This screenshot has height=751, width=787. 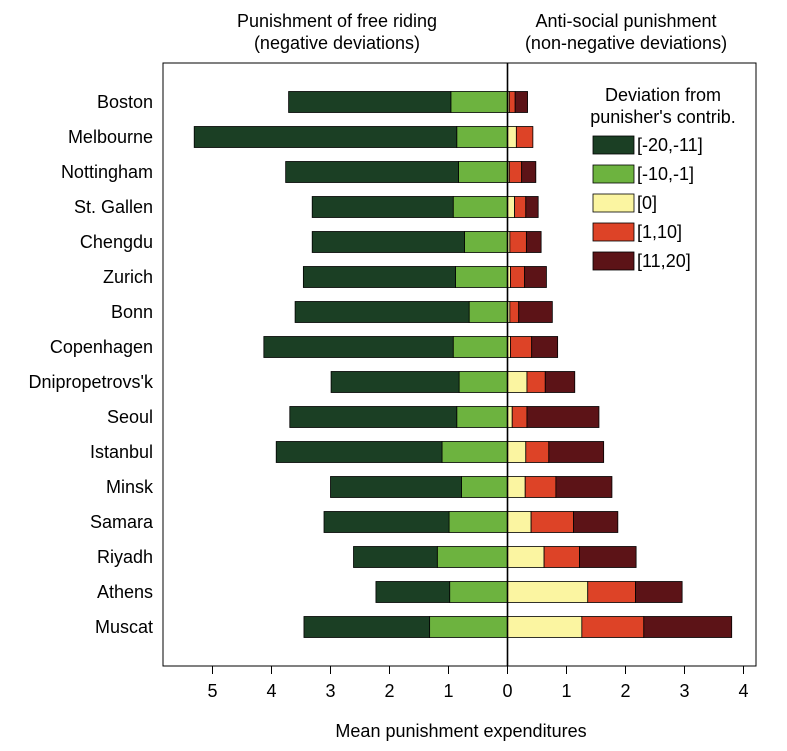 I want to click on city-label-bonn: Bonn, so click(x=132, y=312).